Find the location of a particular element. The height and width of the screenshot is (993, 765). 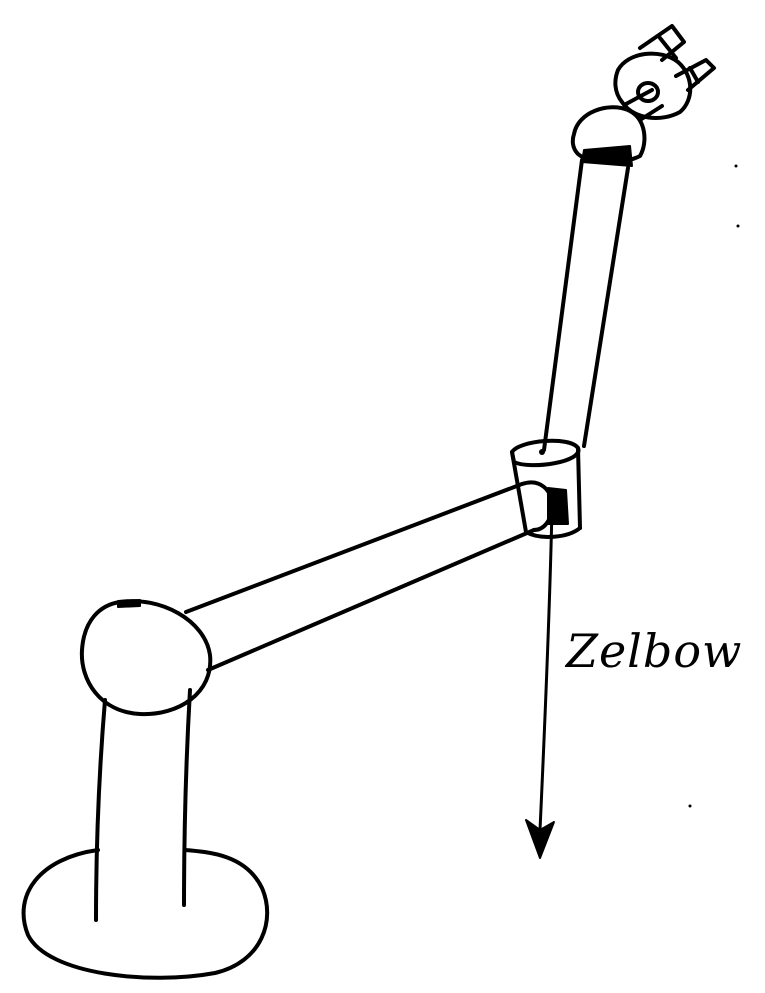

base-column-right is located at coordinates (187, 797).